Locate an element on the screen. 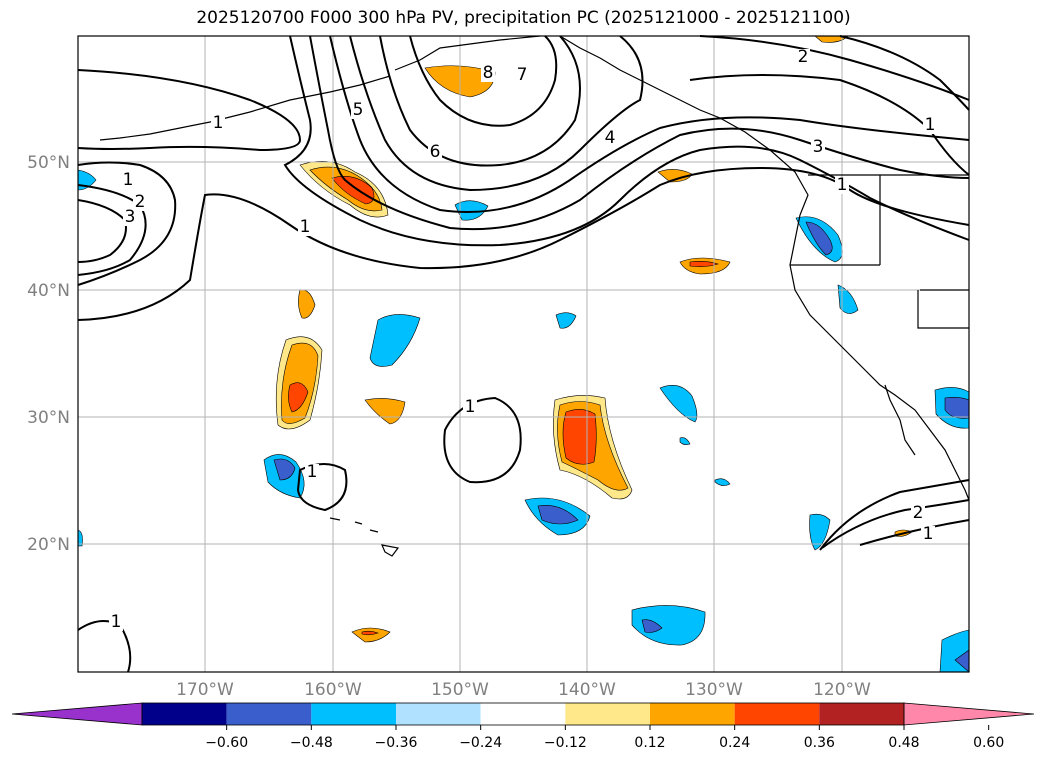 Image resolution: width=1047 pixels, height=765 pixels. colorbar-tick-label: −0.12 is located at coordinates (565, 743).